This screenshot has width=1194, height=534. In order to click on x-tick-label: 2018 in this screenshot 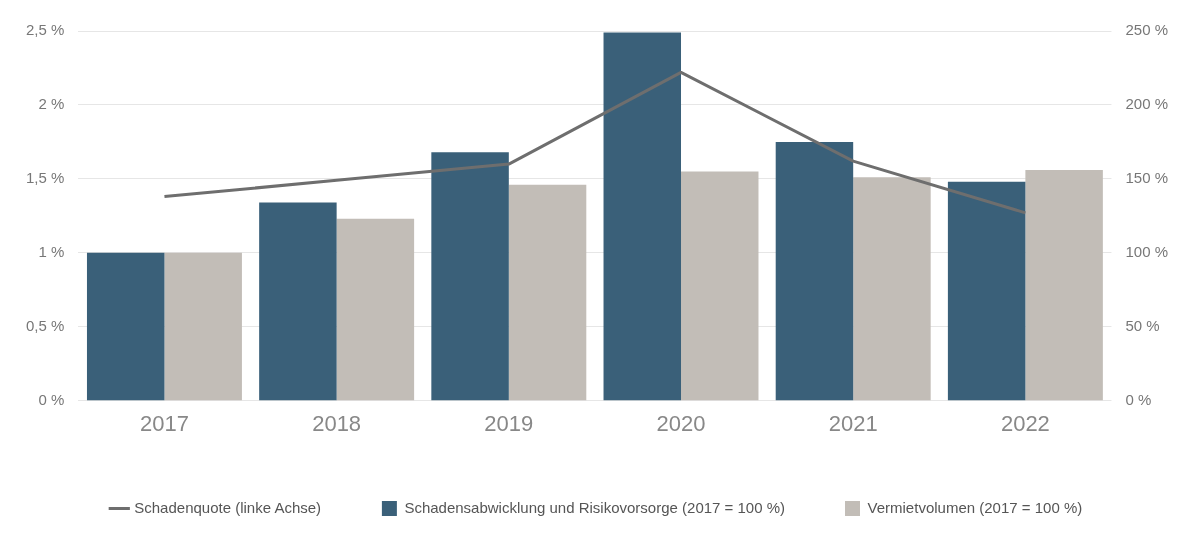, I will do `click(337, 423)`.